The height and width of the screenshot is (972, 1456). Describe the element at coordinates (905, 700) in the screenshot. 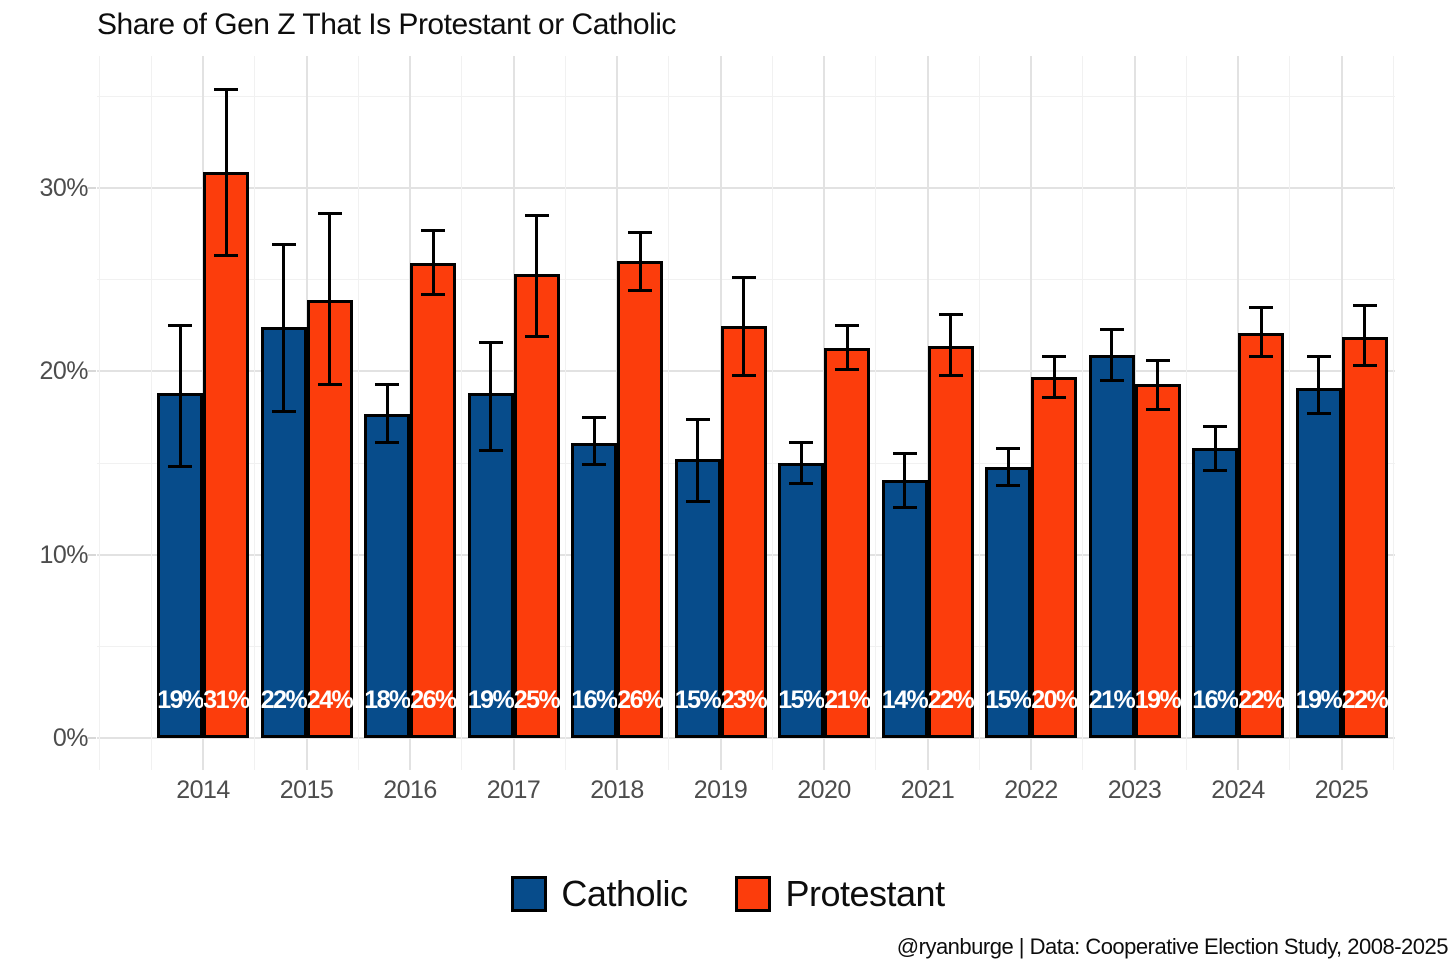

I see `bar-label-catholic-2021: 14%` at that location.